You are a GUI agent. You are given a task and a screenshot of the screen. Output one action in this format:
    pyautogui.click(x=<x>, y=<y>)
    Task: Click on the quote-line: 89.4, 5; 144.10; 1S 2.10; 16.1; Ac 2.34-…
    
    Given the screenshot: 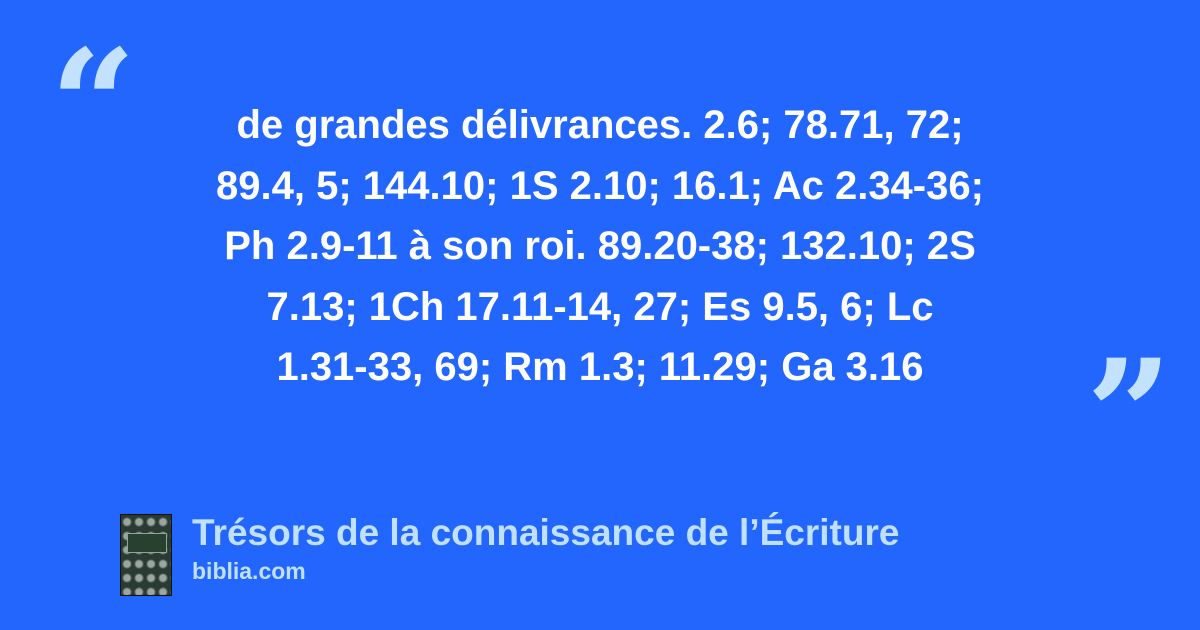 What is the action you would take?
    pyautogui.click(x=600, y=185)
    